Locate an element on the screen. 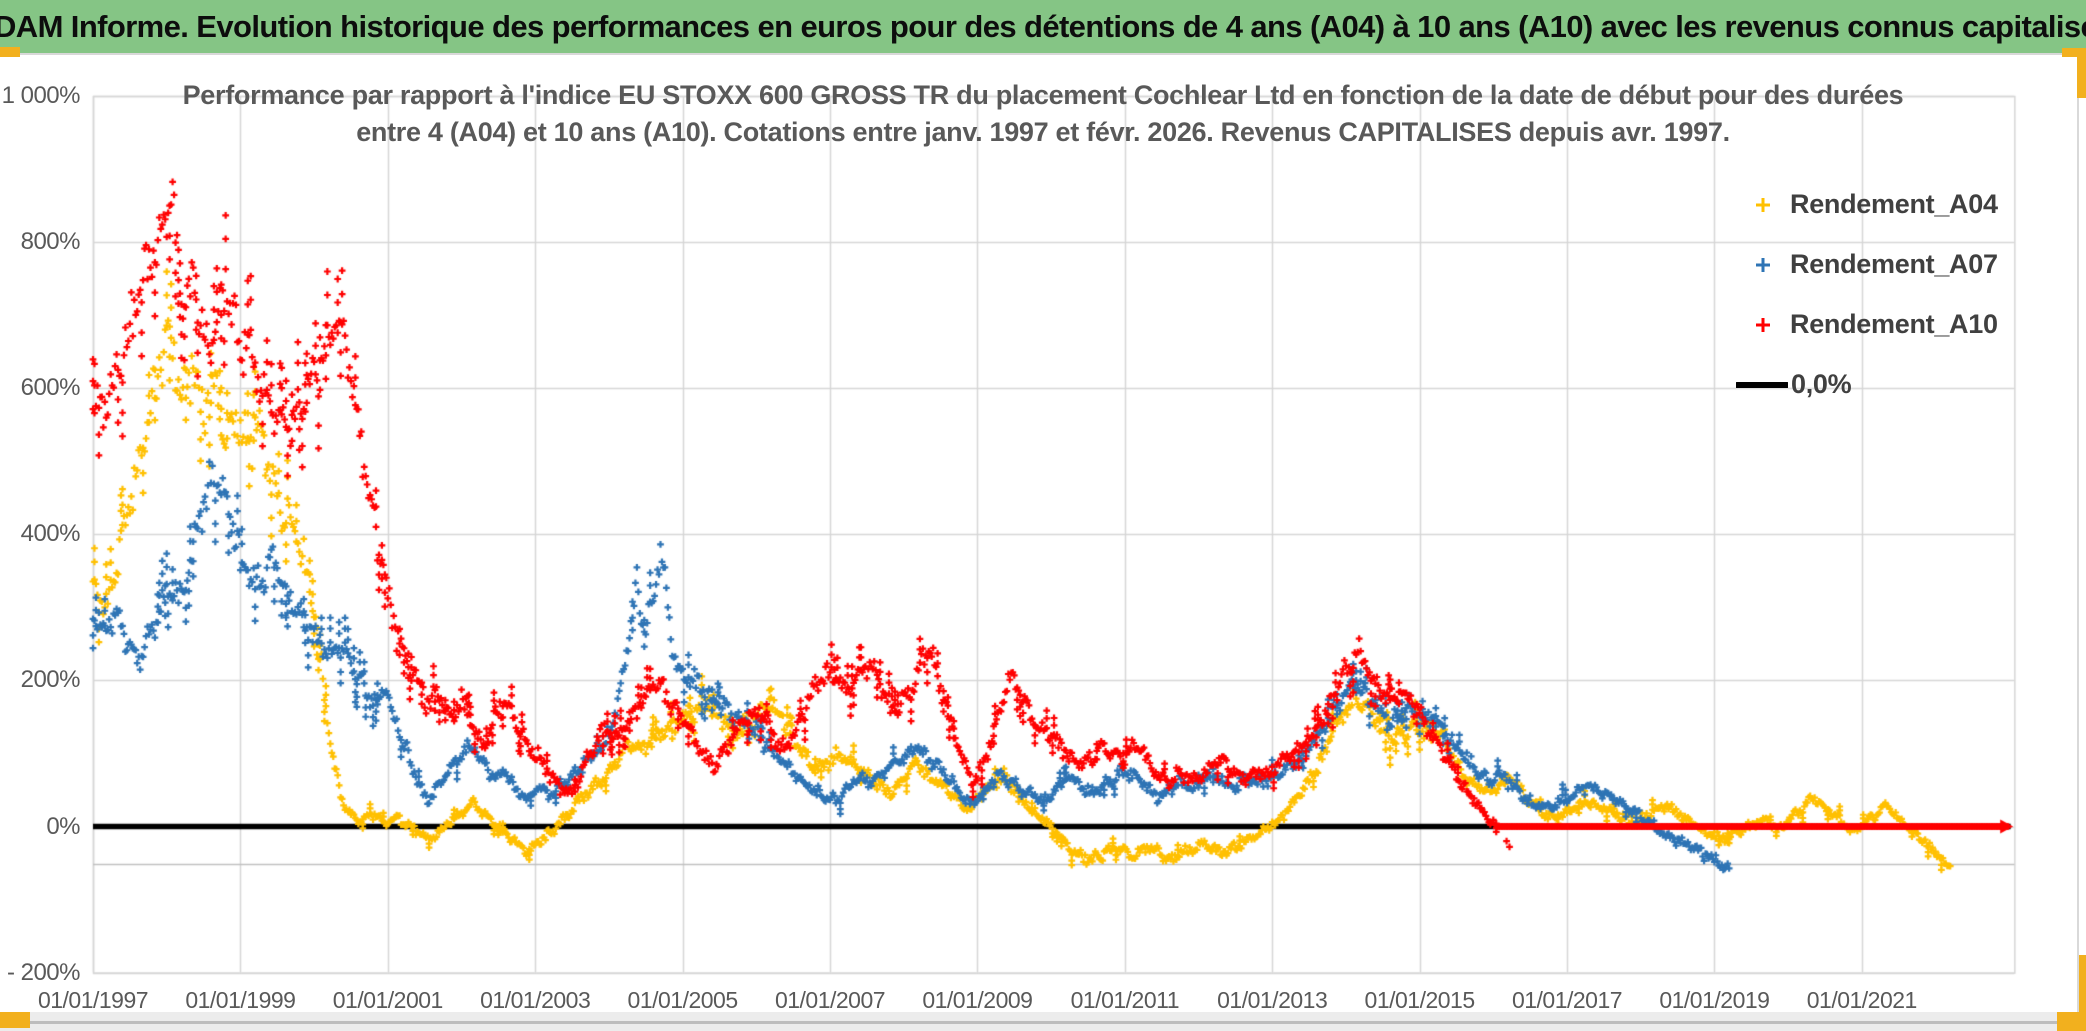  selection-handle-top-right-h is located at coordinates (2074, 52).